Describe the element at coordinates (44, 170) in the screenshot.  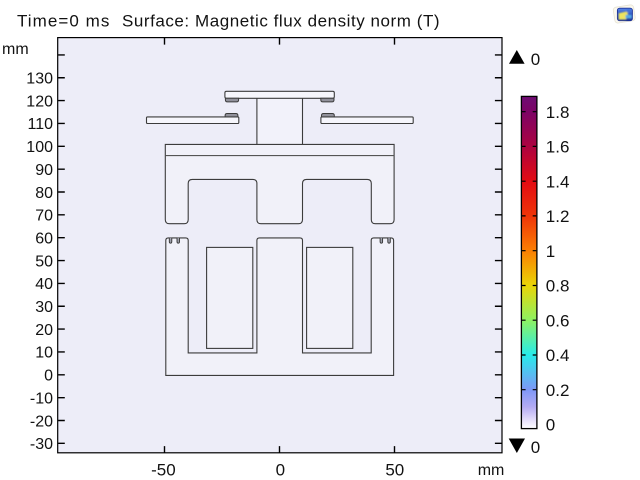
I see `svg-text: 90` at that location.